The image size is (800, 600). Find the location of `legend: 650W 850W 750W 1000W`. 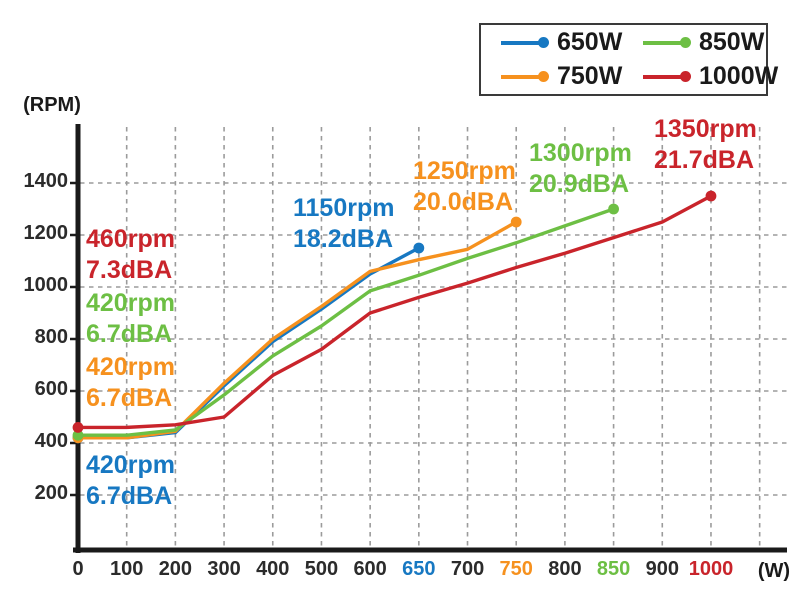

legend: 650W 850W 750W 1000W is located at coordinates (628, 59).